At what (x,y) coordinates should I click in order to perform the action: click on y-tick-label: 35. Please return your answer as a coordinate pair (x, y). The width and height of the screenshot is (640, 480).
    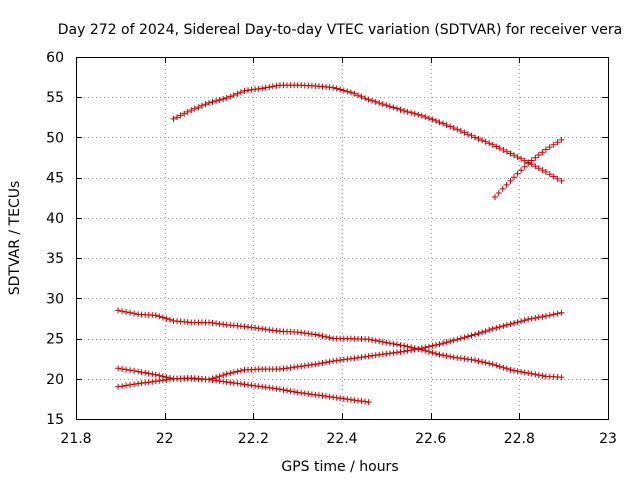
    Looking at the image, I should click on (55, 259).